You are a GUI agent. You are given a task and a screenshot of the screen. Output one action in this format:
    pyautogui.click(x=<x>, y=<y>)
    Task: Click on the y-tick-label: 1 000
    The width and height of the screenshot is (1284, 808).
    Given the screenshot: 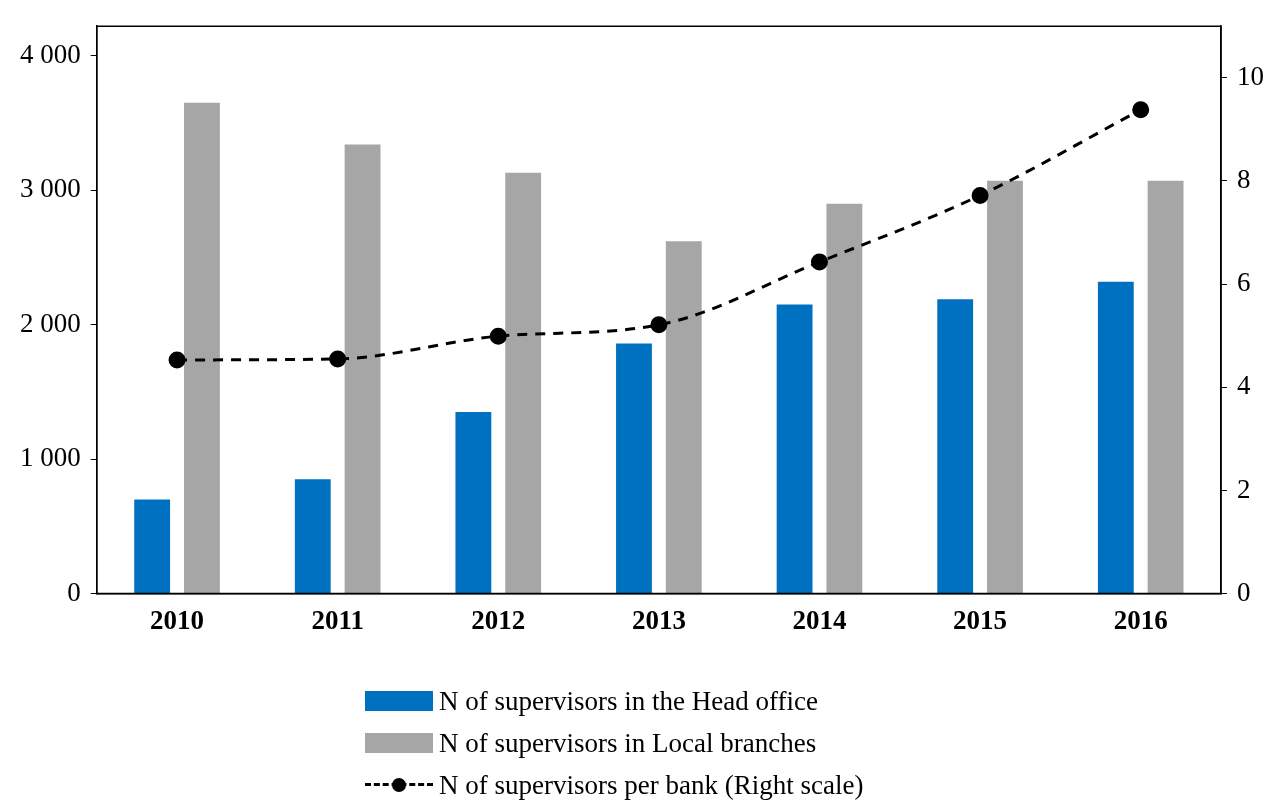 What is the action you would take?
    pyautogui.click(x=50, y=457)
    